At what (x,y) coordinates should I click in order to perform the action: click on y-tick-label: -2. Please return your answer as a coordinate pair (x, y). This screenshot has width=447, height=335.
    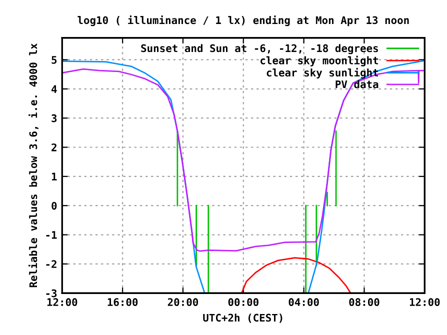
    Looking at the image, I should click on (51, 264).